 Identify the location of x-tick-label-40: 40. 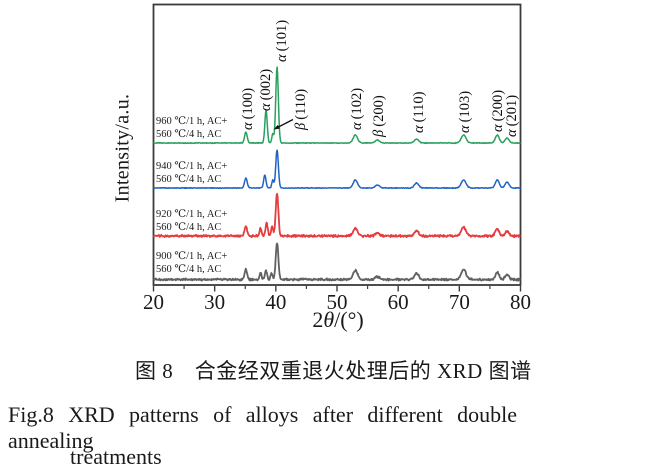
(276, 302).